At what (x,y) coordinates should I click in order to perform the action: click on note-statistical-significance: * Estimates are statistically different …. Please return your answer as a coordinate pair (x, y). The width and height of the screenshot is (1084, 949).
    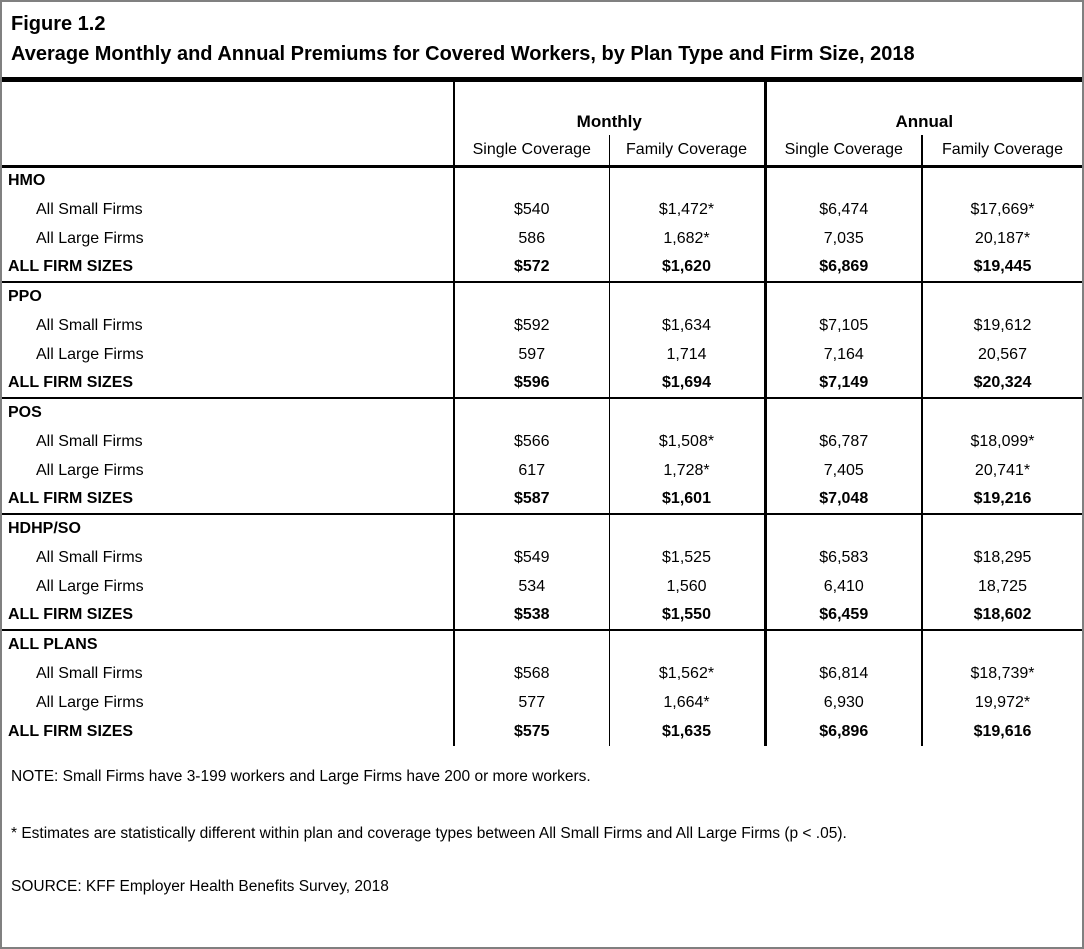
    Looking at the image, I should click on (429, 833).